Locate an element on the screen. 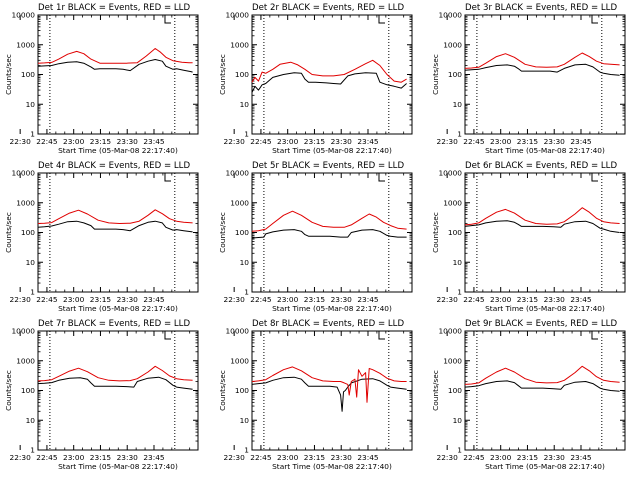  panel-title: Det 4r BLACK = Events, RED = LLD is located at coordinates (114, 166).